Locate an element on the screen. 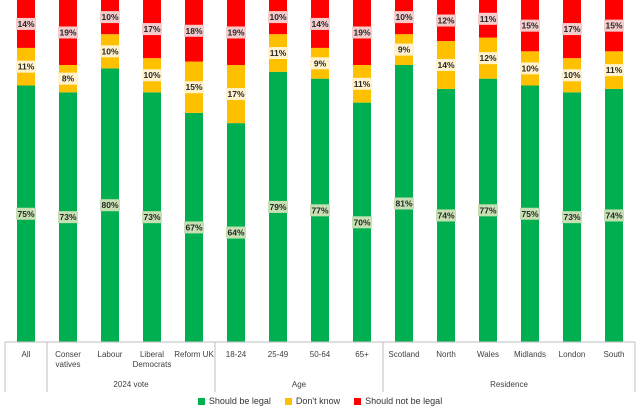 This screenshot has width=640, height=410. tick-label-labour: Labour is located at coordinates (110, 354).